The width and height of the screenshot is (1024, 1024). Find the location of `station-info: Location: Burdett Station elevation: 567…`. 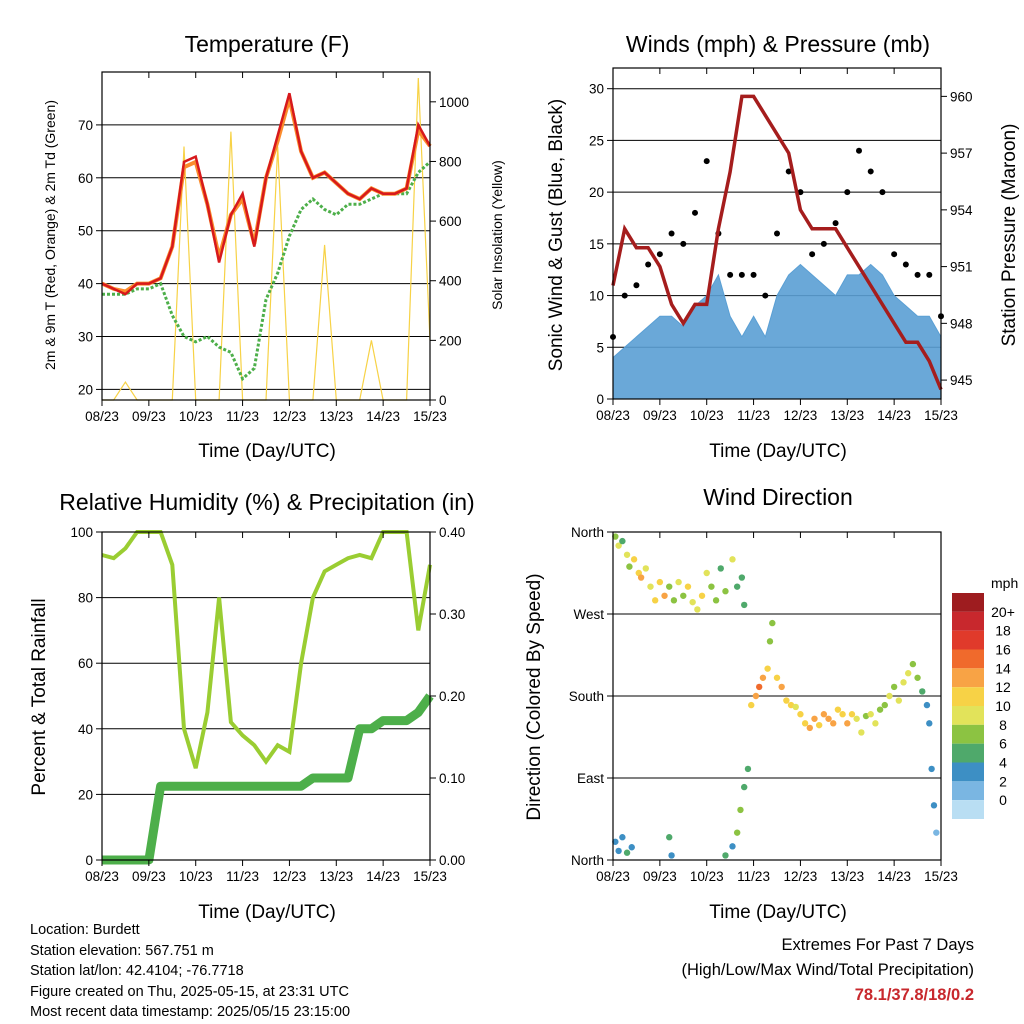

station-info: Location: Burdett Station elevation: 567… is located at coordinates (190, 971).